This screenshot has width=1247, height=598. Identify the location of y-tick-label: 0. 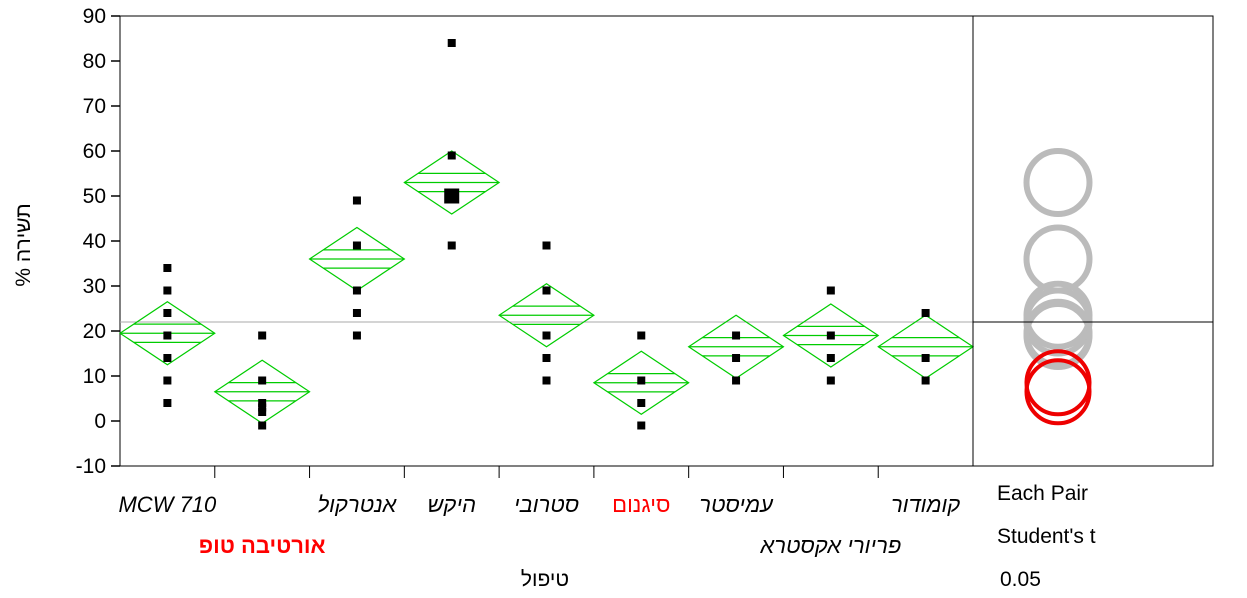
(100, 421).